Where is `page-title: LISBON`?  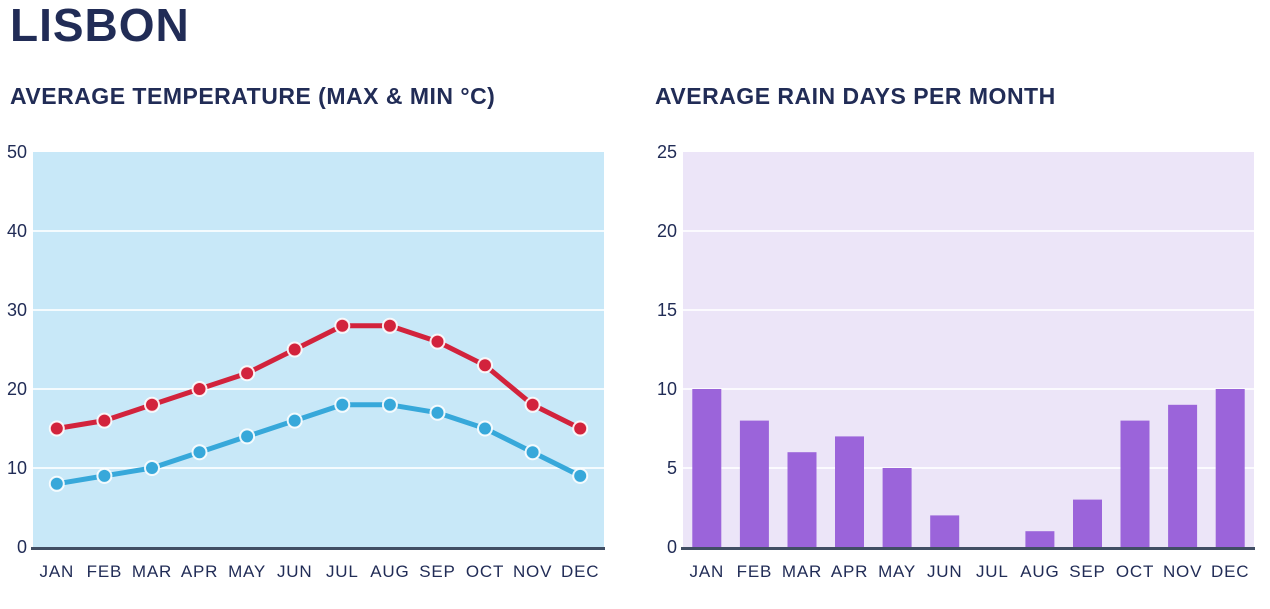 page-title: LISBON is located at coordinates (100, 25).